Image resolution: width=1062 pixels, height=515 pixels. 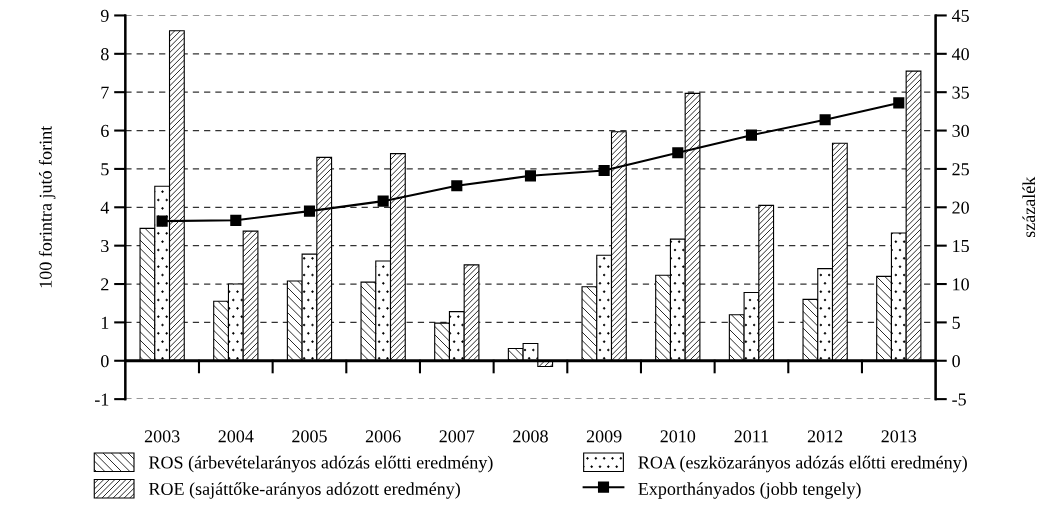 I want to click on y2-tick-label: 30, so click(x=960, y=130).